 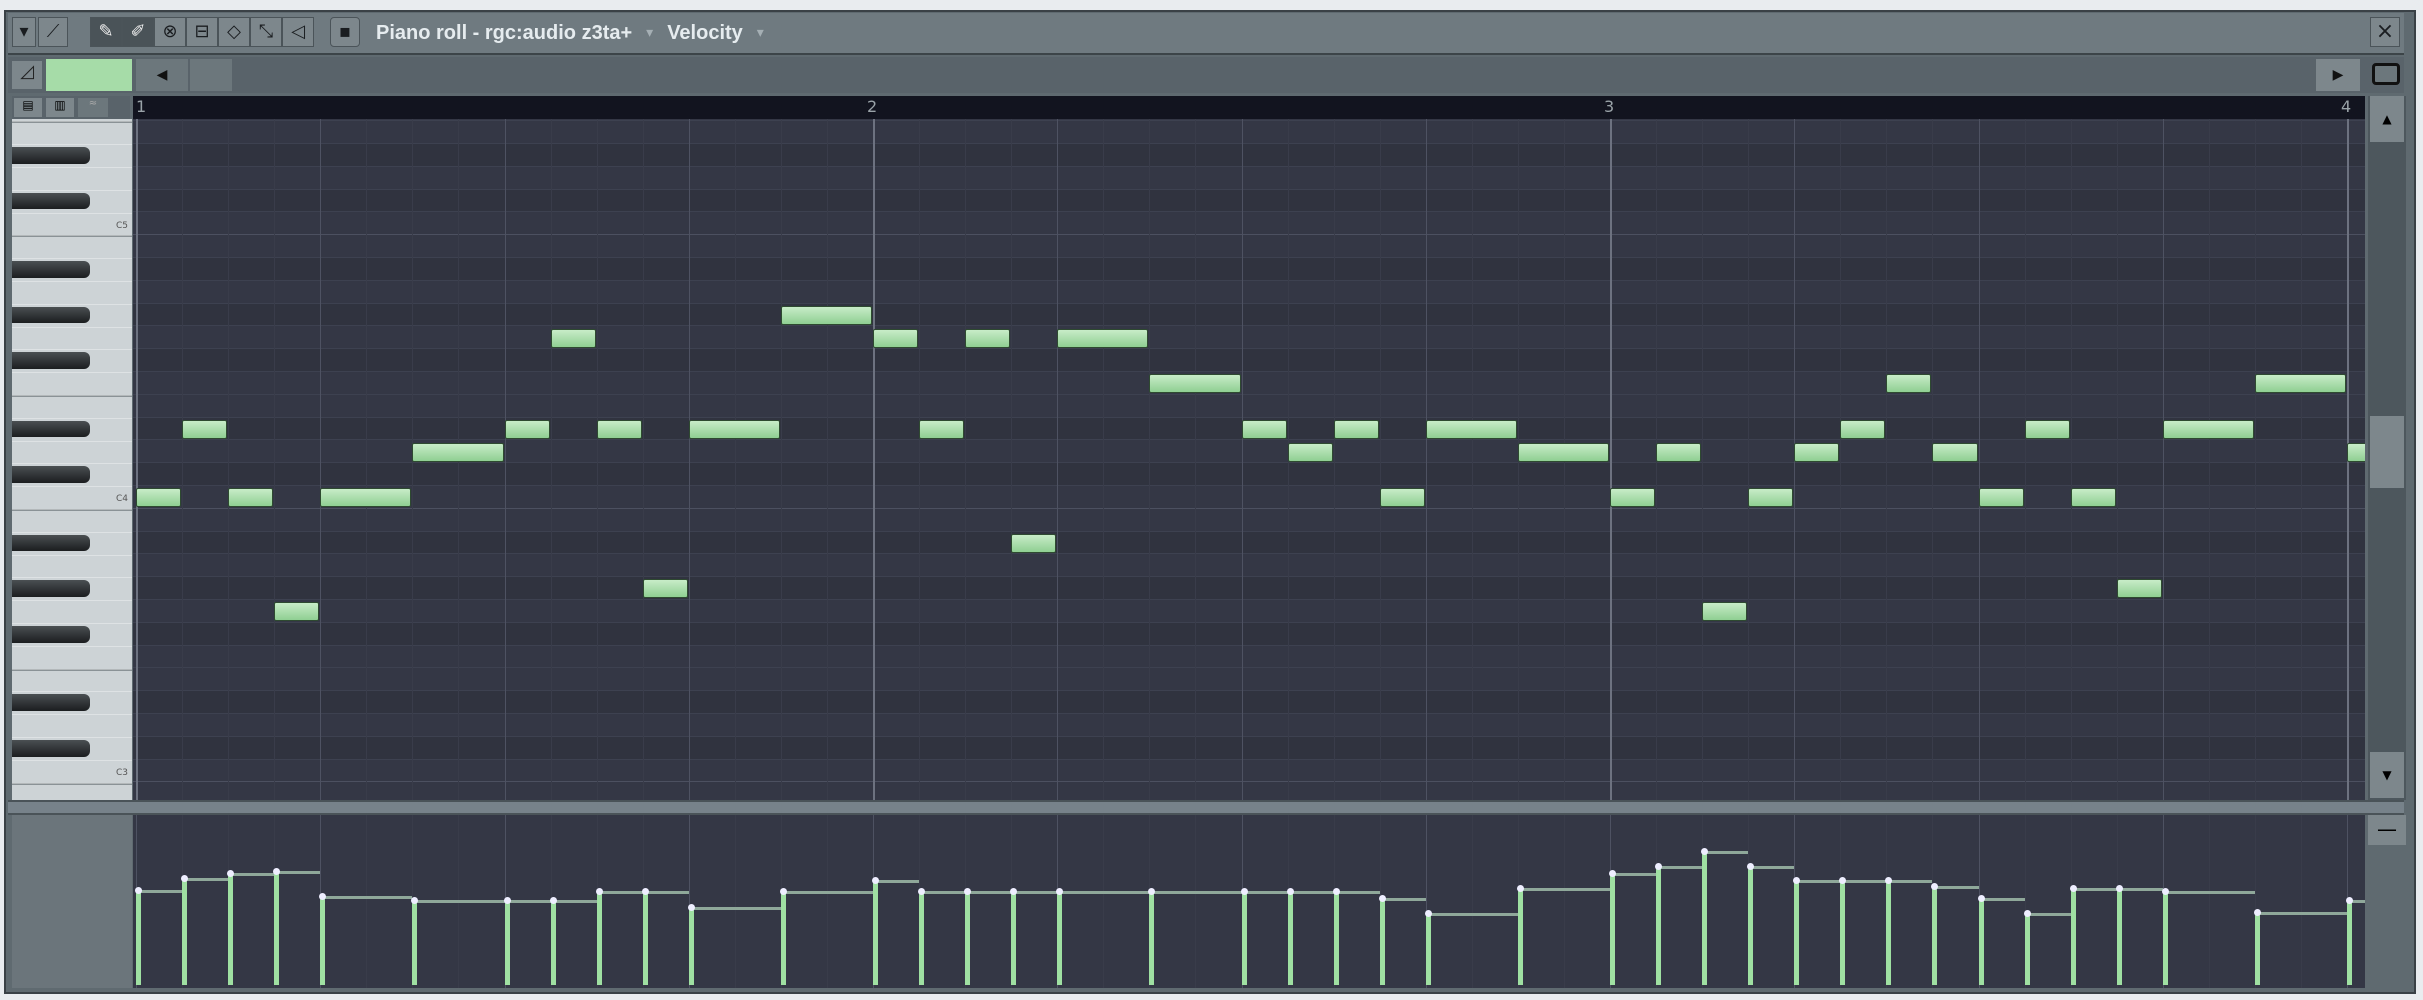 What do you see at coordinates (1206, 807) in the screenshot?
I see `velocity-pane-splitter` at bounding box center [1206, 807].